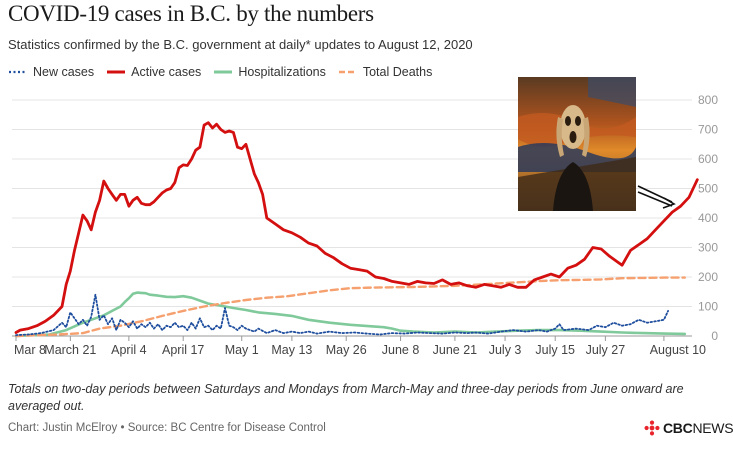  What do you see at coordinates (555, 350) in the screenshot?
I see `x-tick-label: July 15` at bounding box center [555, 350].